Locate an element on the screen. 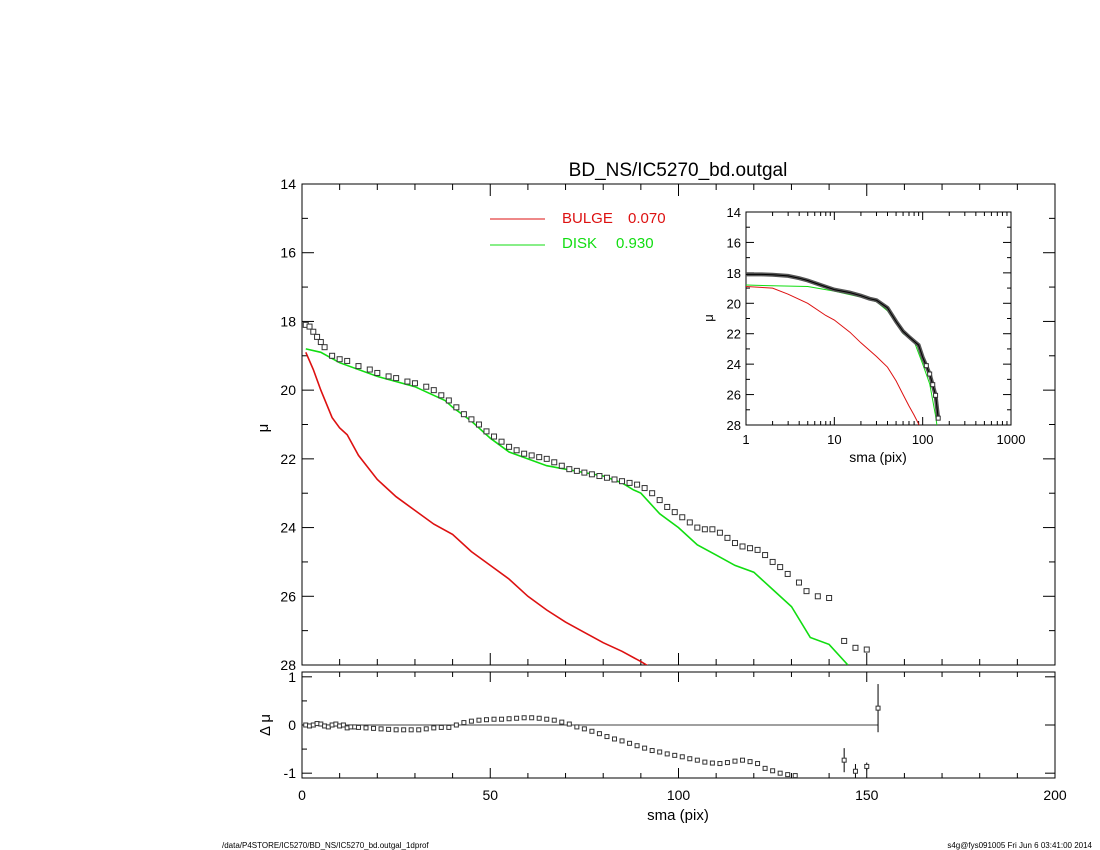 Image resolution: width=1100 pixels, height=850 pixels. residual-x-tick-label: 0 is located at coordinates (302, 795).